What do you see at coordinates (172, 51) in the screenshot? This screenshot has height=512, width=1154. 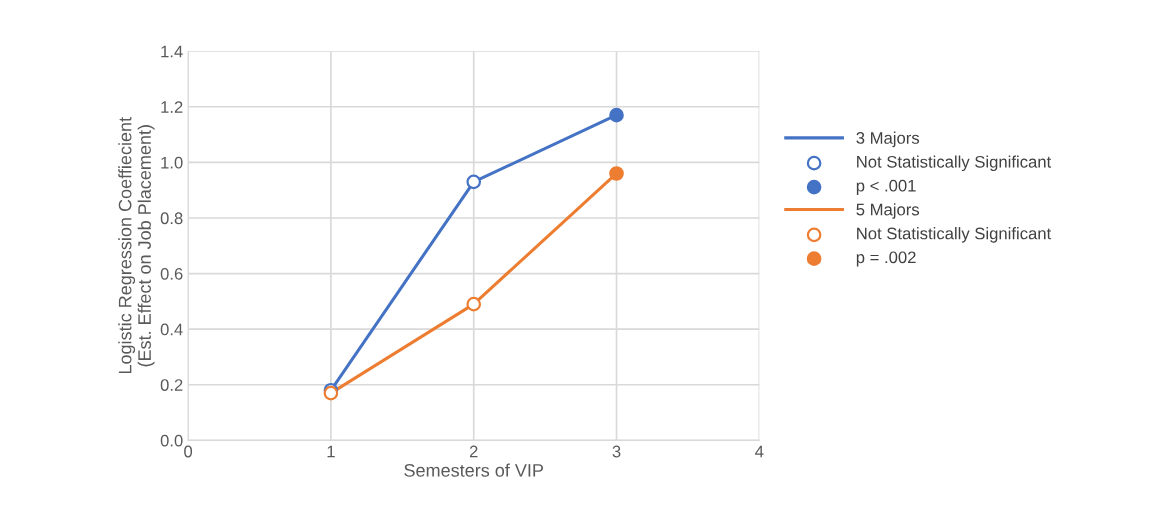 I see `y-tick-label: 1.4` at bounding box center [172, 51].